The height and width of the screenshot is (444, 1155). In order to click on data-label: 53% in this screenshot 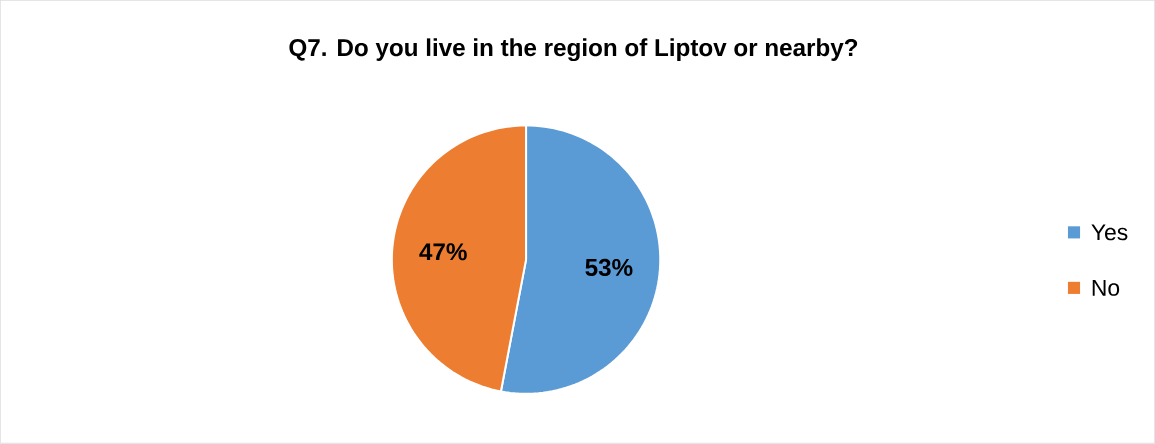, I will do `click(609, 268)`.